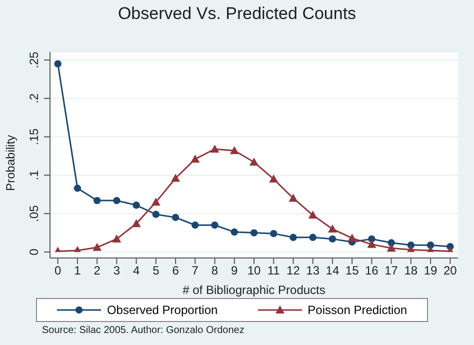 The image size is (474, 345). What do you see at coordinates (58, 271) in the screenshot?
I see `x-tick-label: 0` at bounding box center [58, 271].